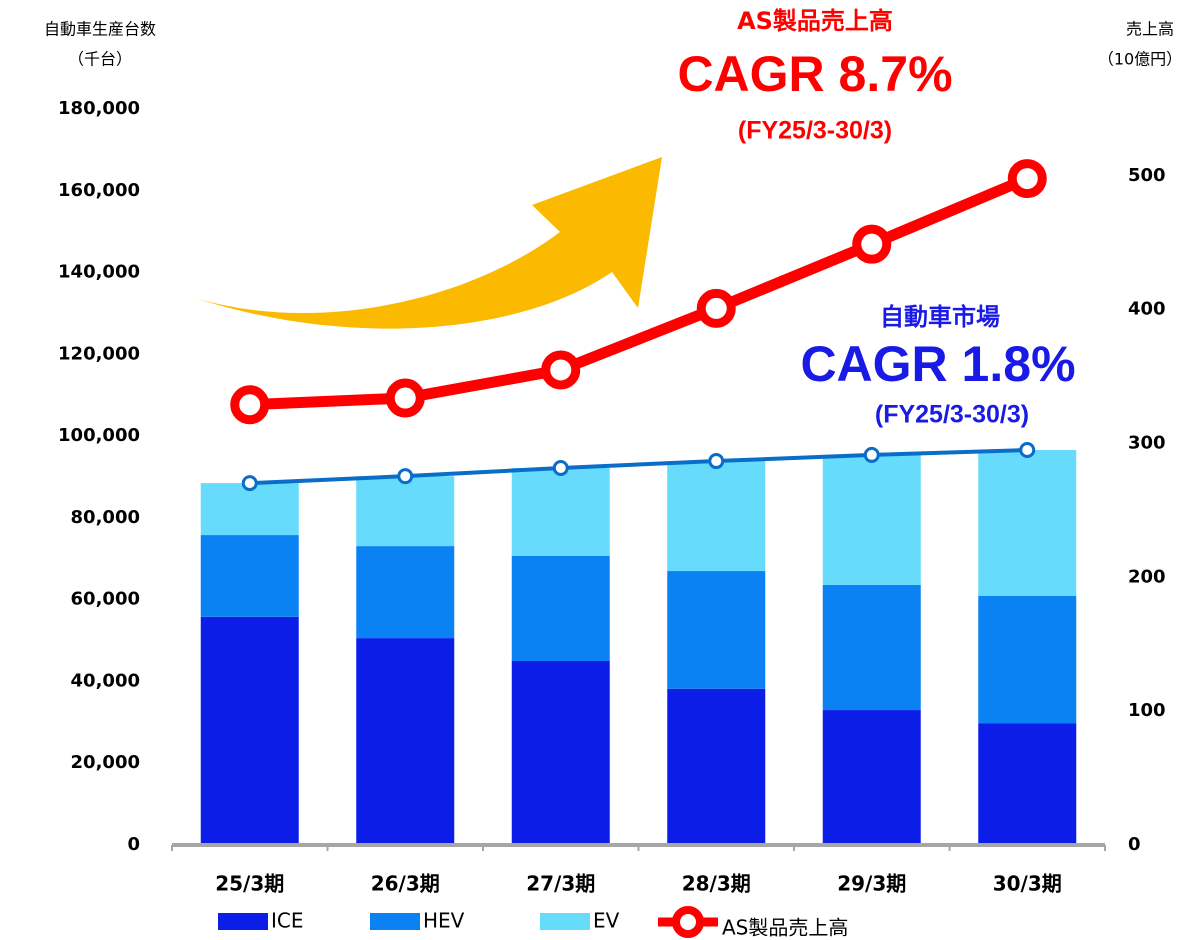  I want to click on annotation: CAGR 8.7%, so click(814, 74).